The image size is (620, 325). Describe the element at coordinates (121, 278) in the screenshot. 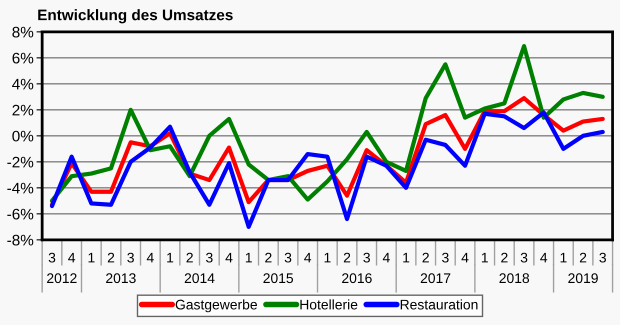

I see `text: 2013` at that location.